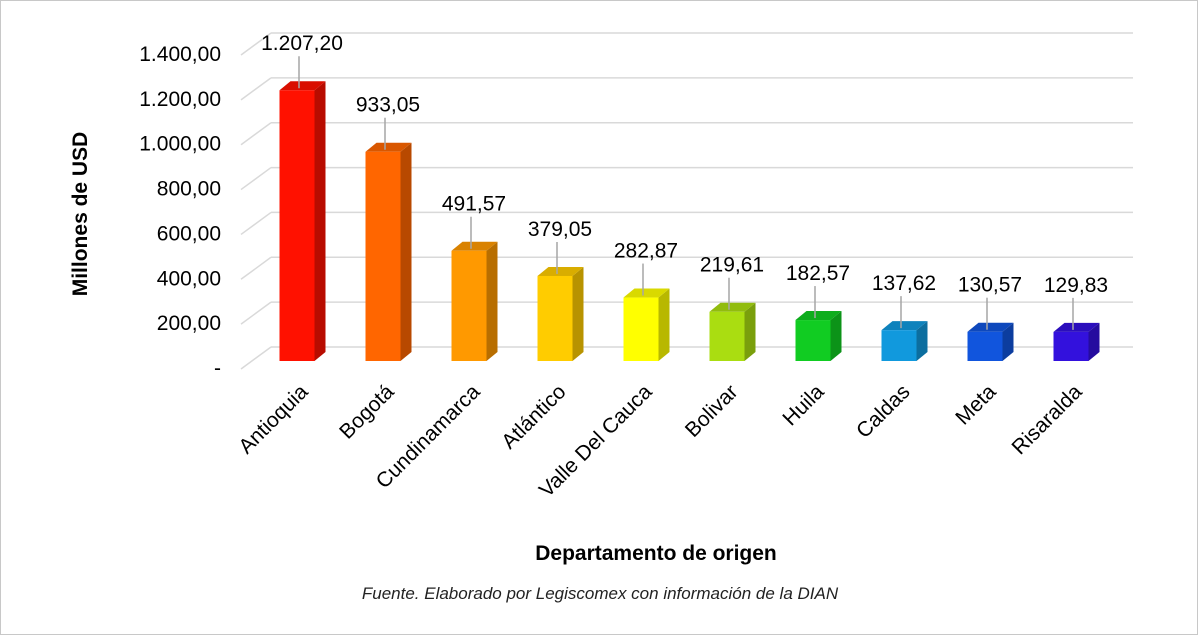 The height and width of the screenshot is (636, 1198). I want to click on y-tick-label: 200,00, so click(189, 323).